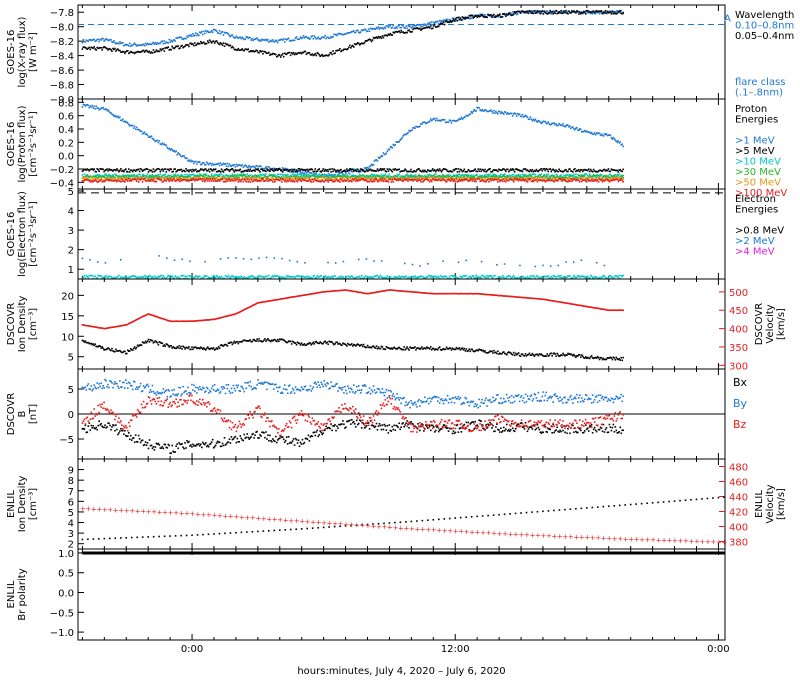 The image size is (800, 680). Describe the element at coordinates (66, 117) in the screenshot. I see `y-tick-label: 0.6` at that location.